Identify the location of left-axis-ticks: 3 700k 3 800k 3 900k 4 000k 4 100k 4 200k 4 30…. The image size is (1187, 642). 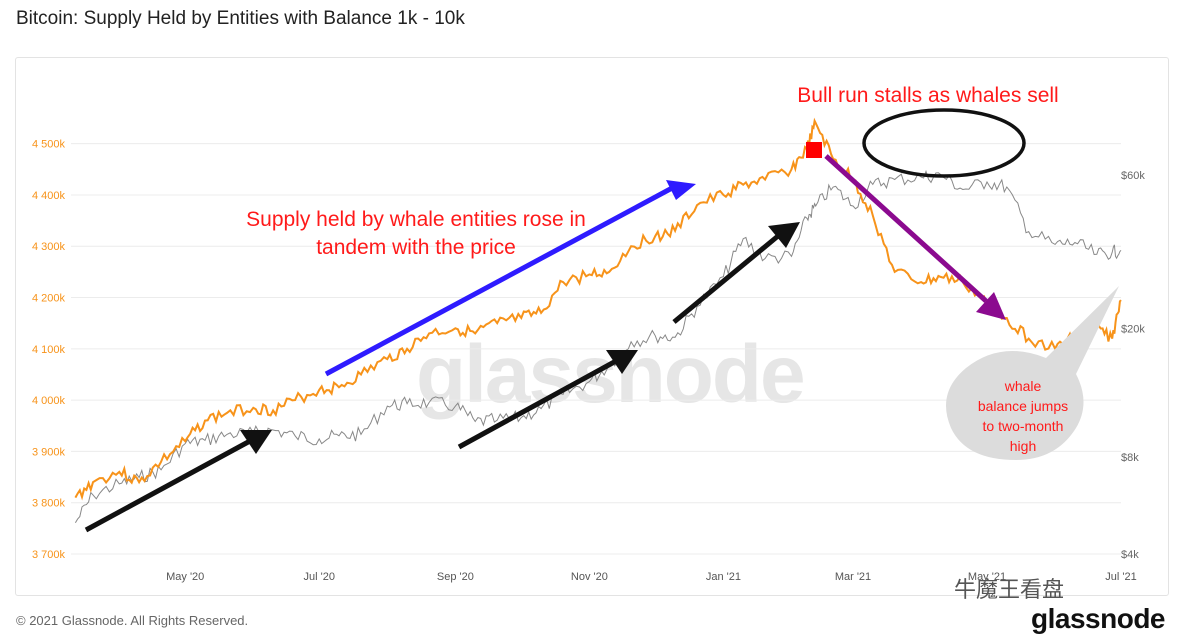
(49, 350).